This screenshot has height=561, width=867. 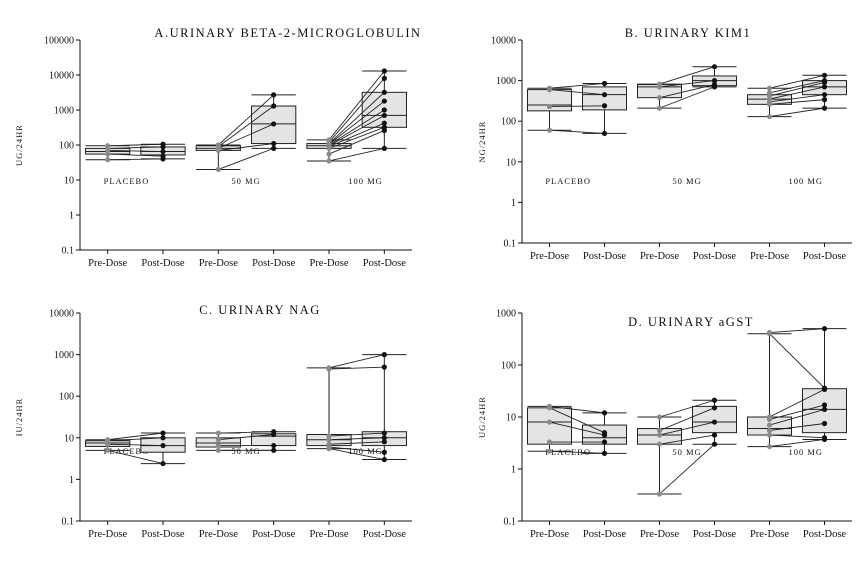 What do you see at coordinates (59, 41) in the screenshot?
I see `y-tick-label: 100000` at bounding box center [59, 41].